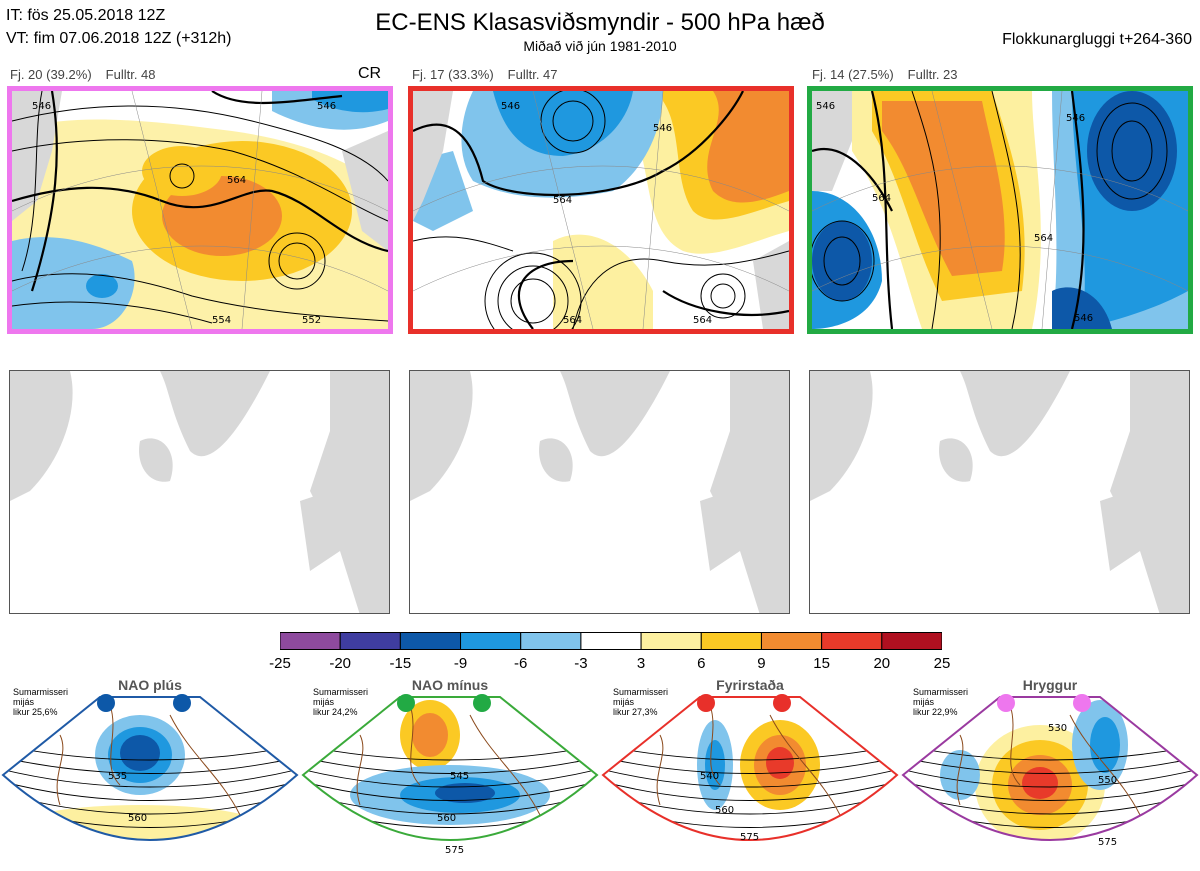 The height and width of the screenshot is (871, 1200). Describe the element at coordinates (662, 128) in the screenshot. I see `cluster-2-contour-label: 546` at that location.